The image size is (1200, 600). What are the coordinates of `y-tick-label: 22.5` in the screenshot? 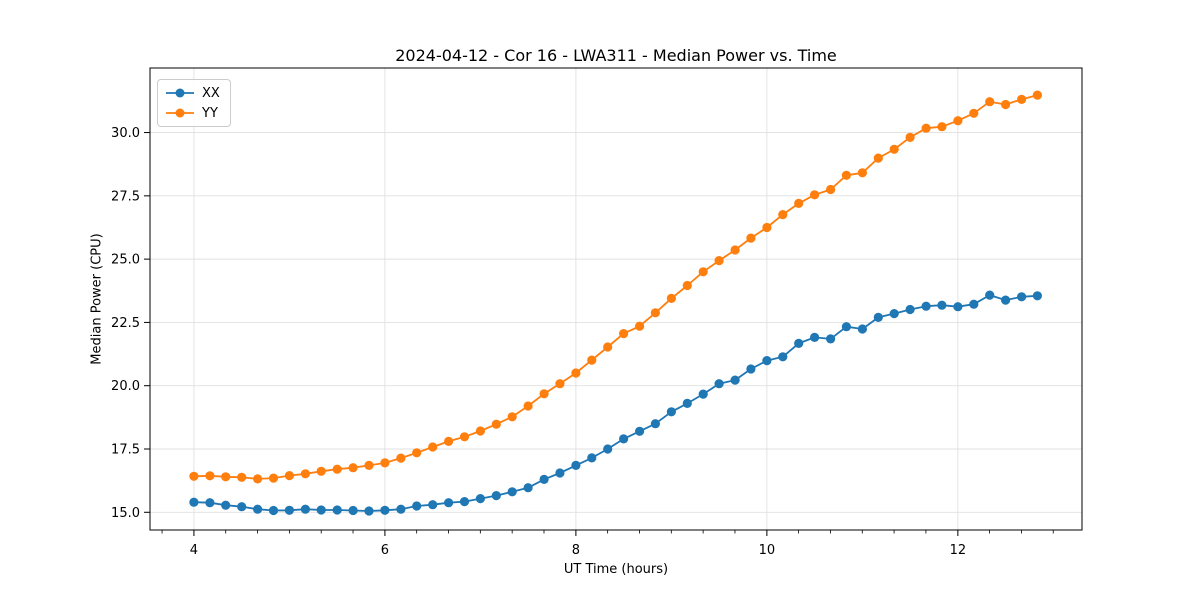 It's located at (125, 323).